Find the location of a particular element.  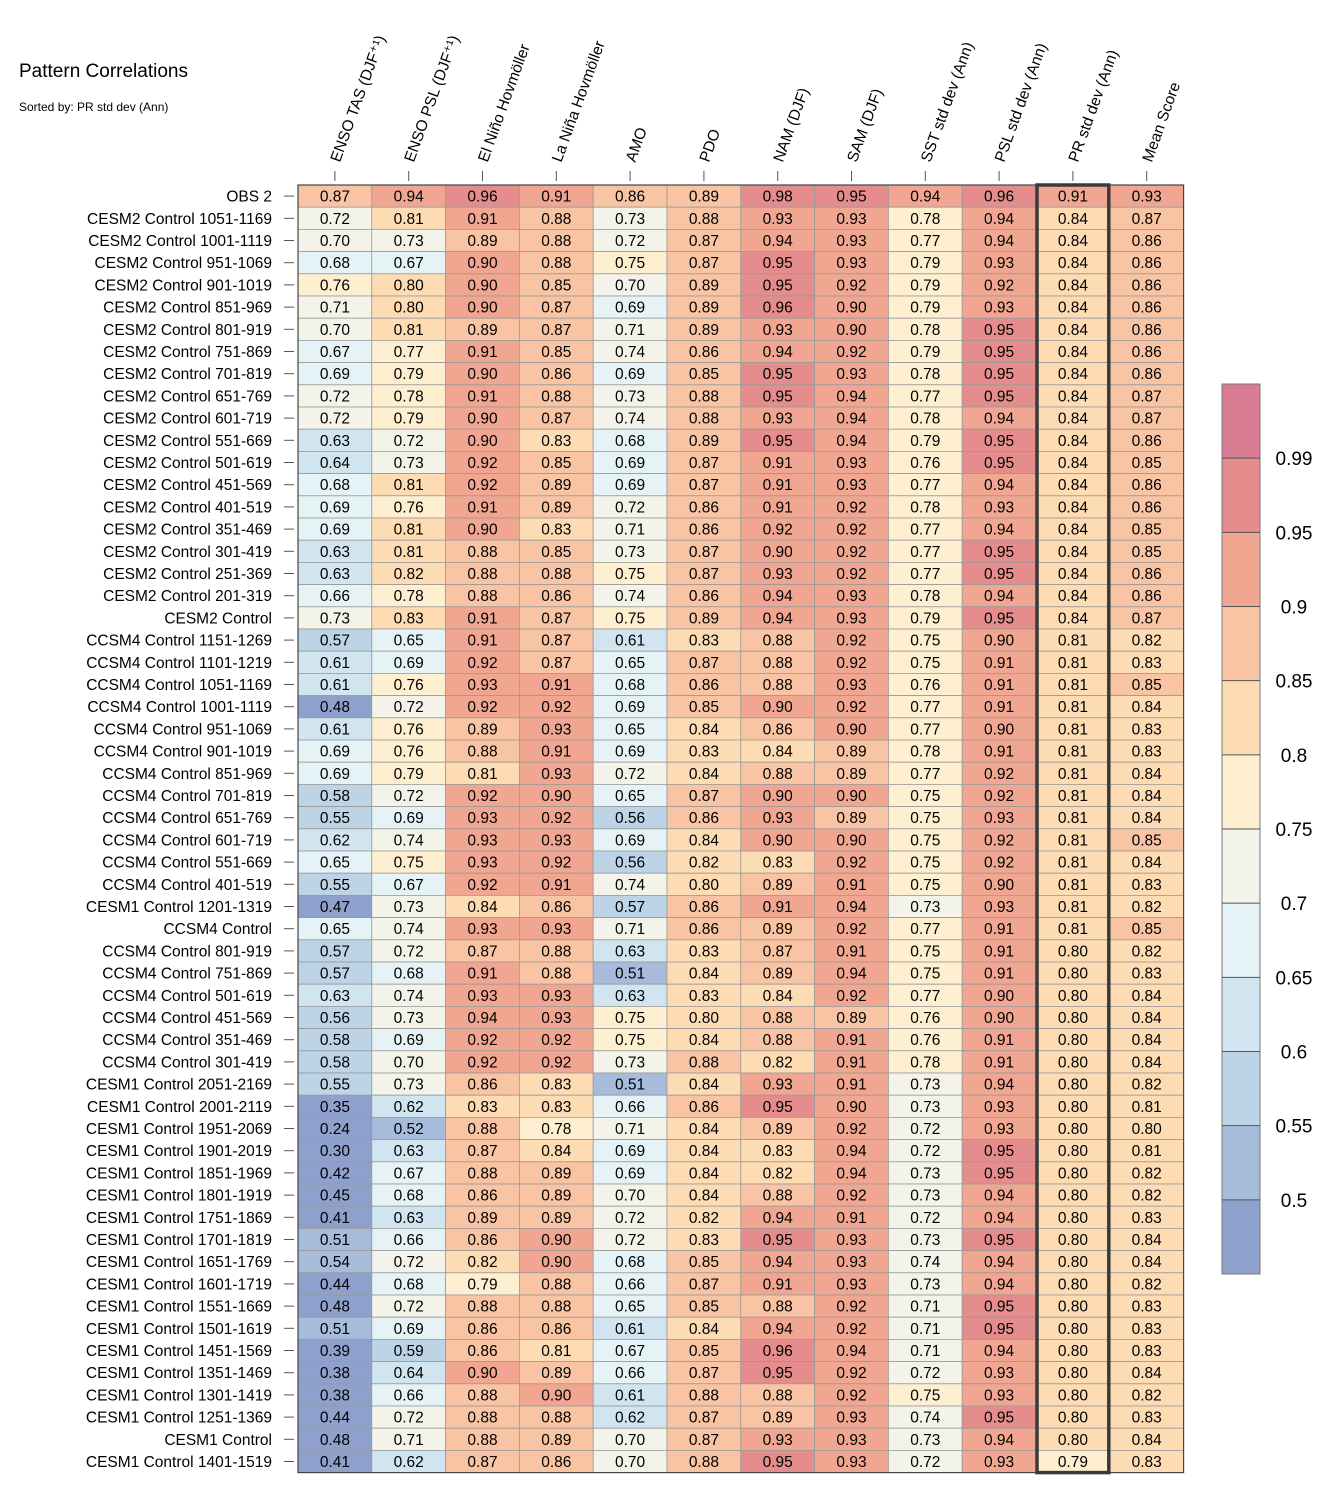

cell-value: 0.63 is located at coordinates (335, 574).